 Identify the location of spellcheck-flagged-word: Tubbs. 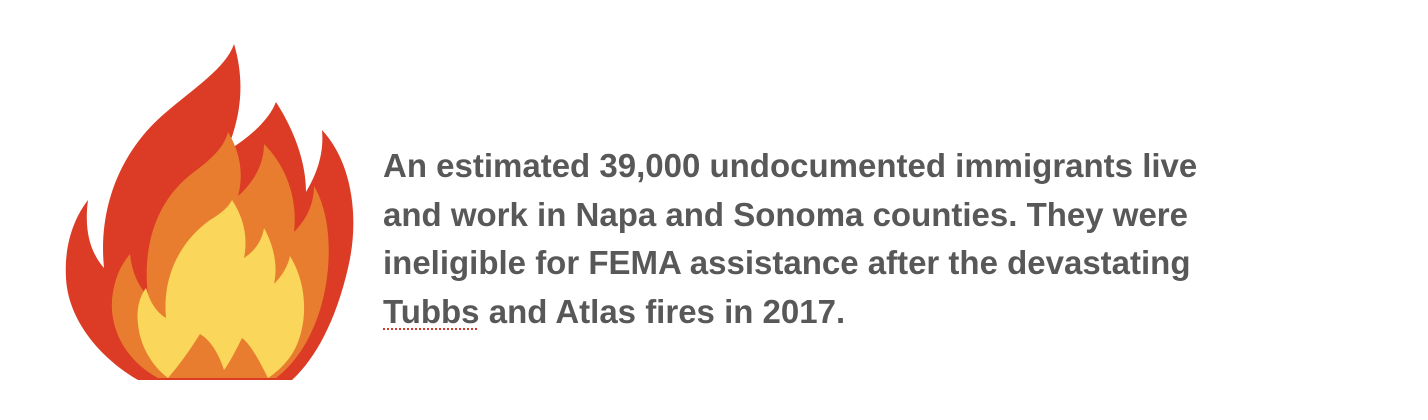
(431, 311).